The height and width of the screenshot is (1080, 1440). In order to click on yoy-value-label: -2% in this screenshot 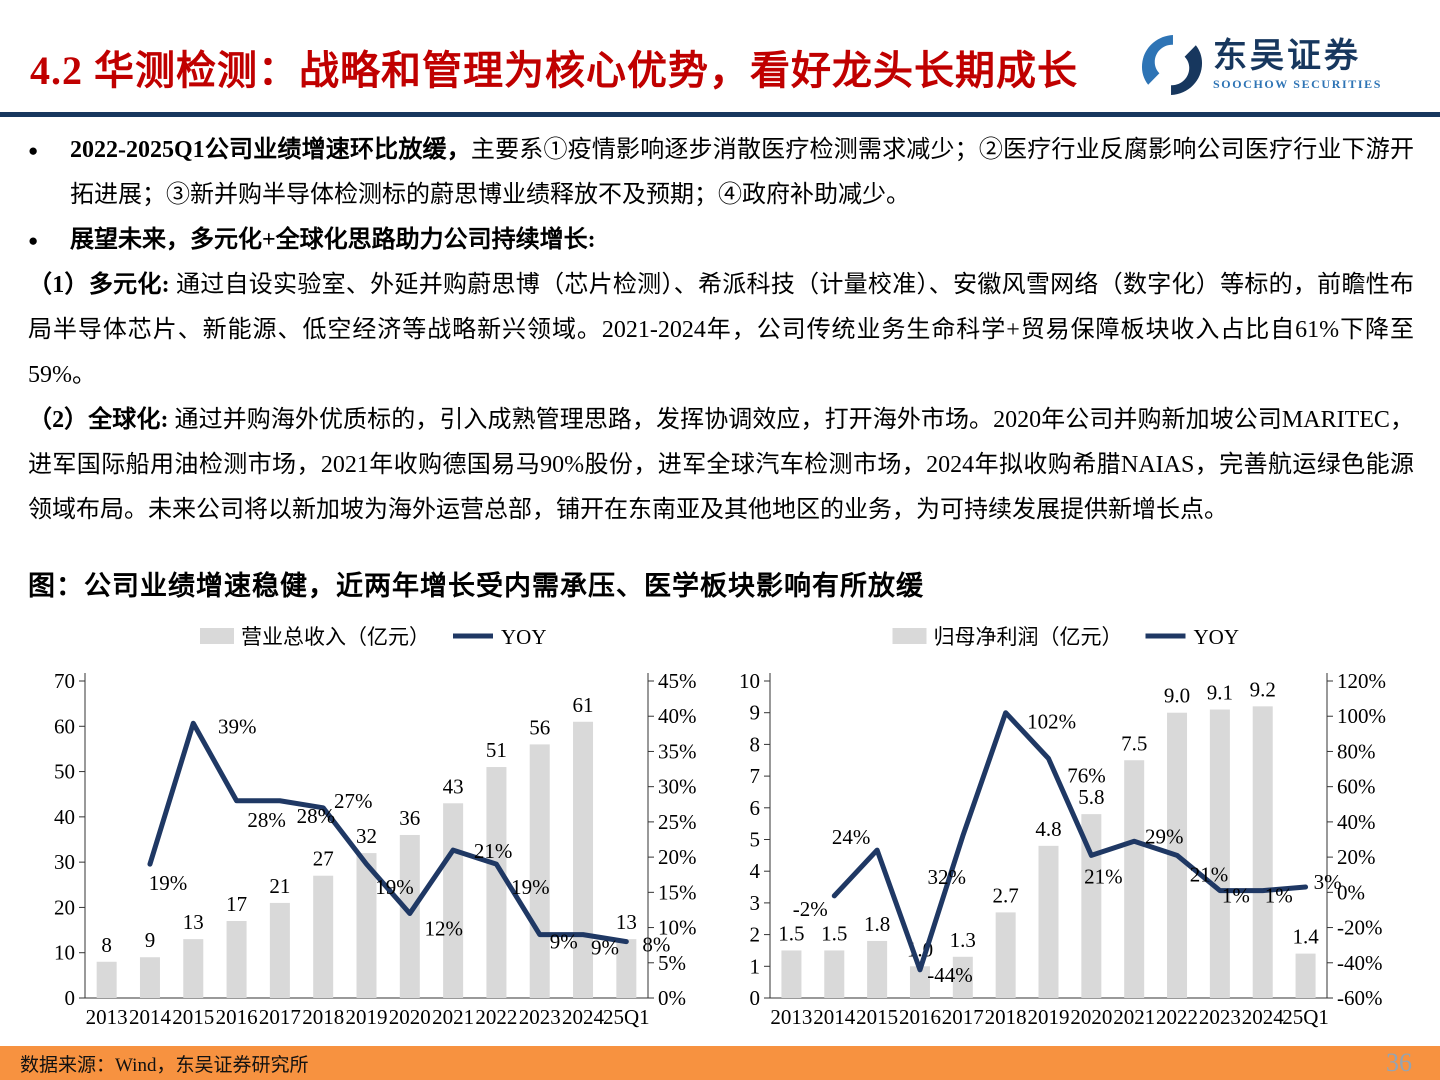, I will do `click(810, 909)`.